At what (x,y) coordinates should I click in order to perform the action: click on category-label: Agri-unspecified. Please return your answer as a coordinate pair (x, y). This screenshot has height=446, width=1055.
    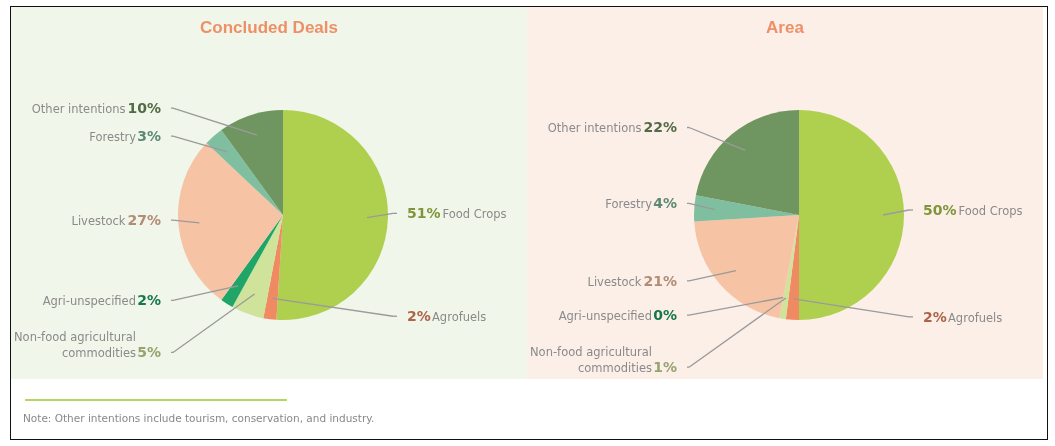
    Looking at the image, I should click on (605, 316).